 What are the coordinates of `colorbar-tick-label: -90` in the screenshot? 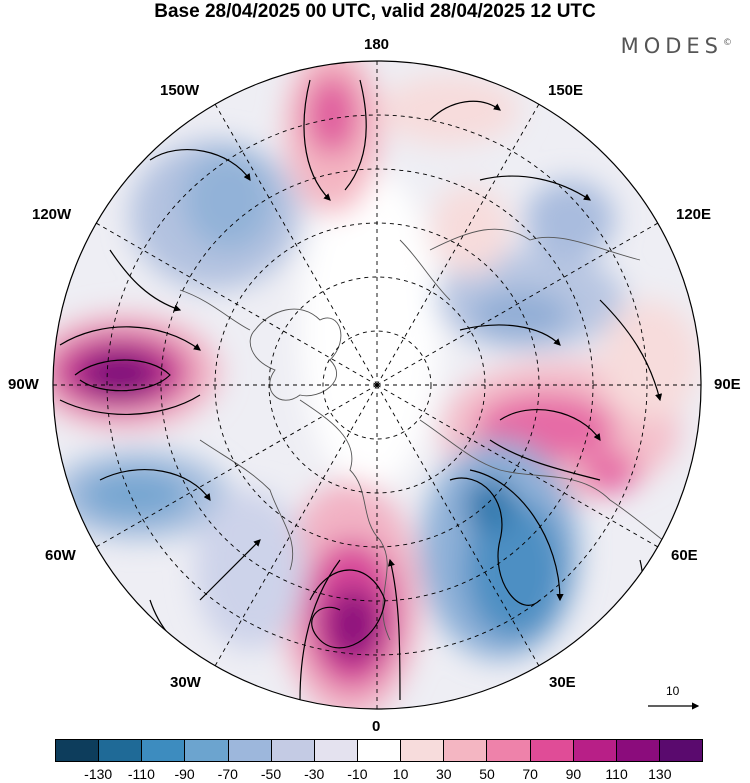 It's located at (184, 774).